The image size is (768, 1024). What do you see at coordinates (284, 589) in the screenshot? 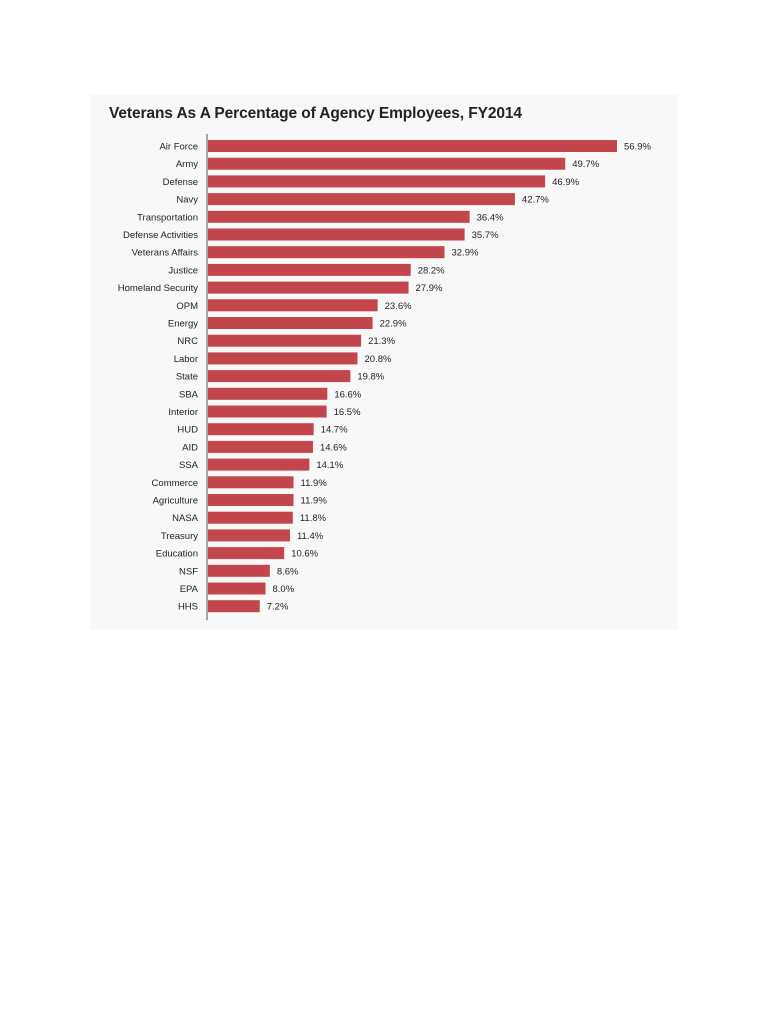
I see `value-label: 8.0%` at bounding box center [284, 589].